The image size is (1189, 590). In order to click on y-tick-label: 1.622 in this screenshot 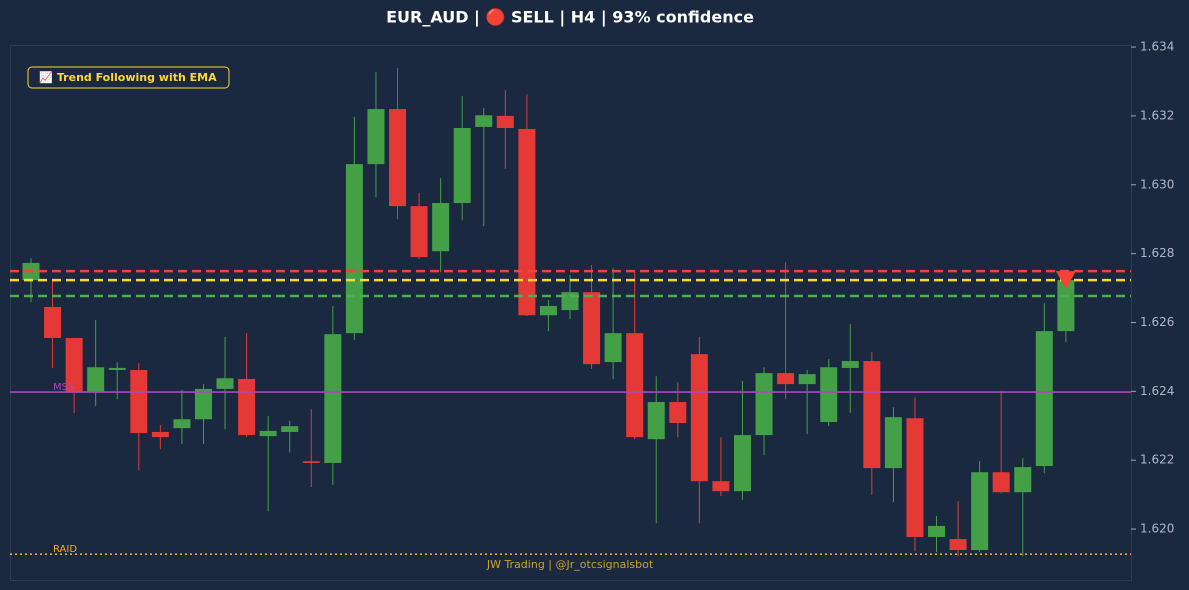, I will do `click(1157, 460)`.